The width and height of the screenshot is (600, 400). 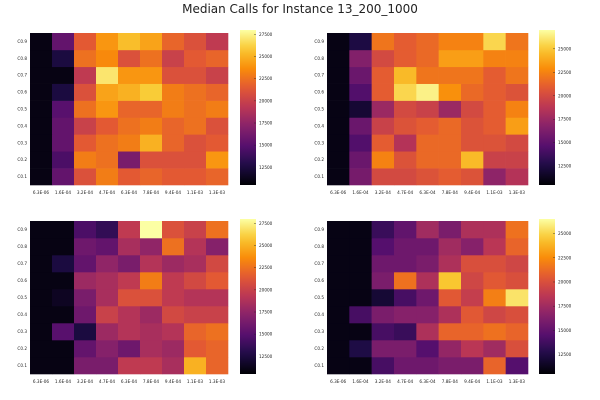 What do you see at coordinates (565, 119) in the screenshot?
I see `colorbar-tick-label: 17500` at bounding box center [565, 119].